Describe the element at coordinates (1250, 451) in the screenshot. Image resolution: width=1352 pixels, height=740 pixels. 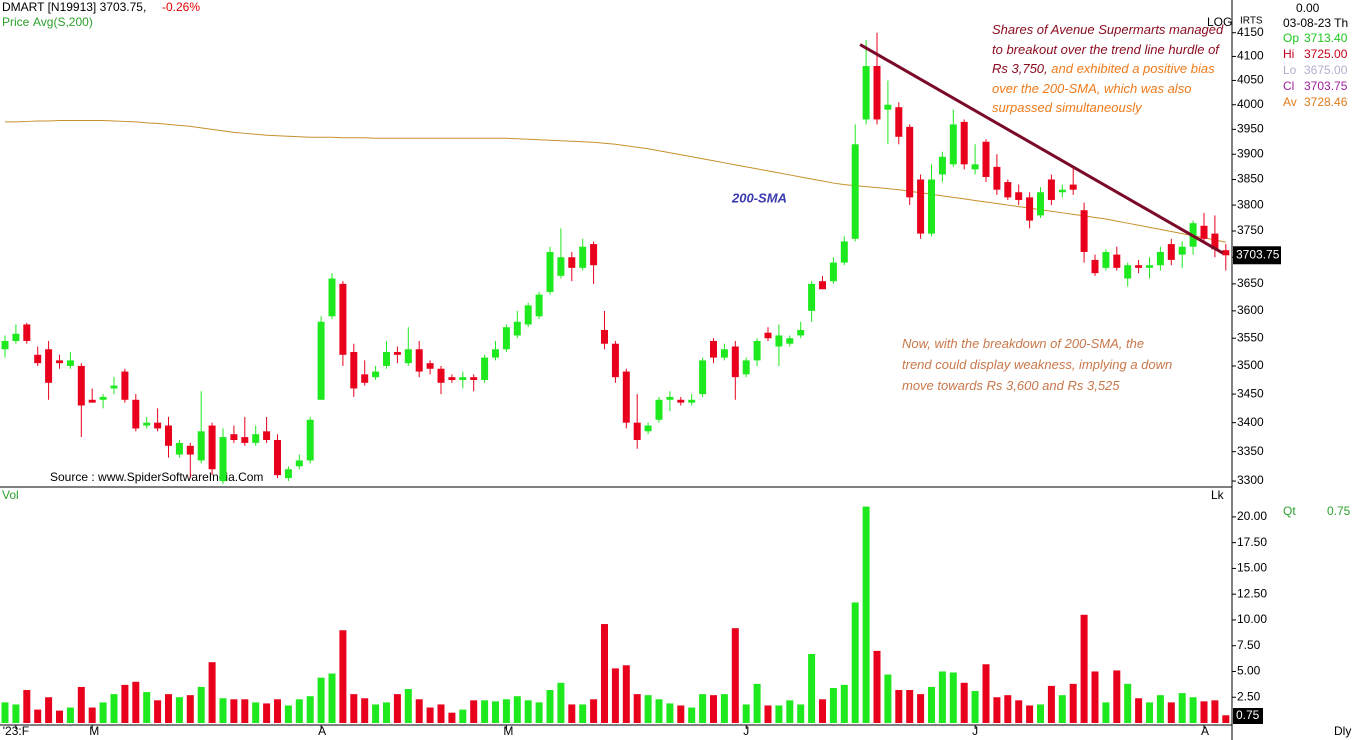
I see `y-tick-label: 3350` at that location.